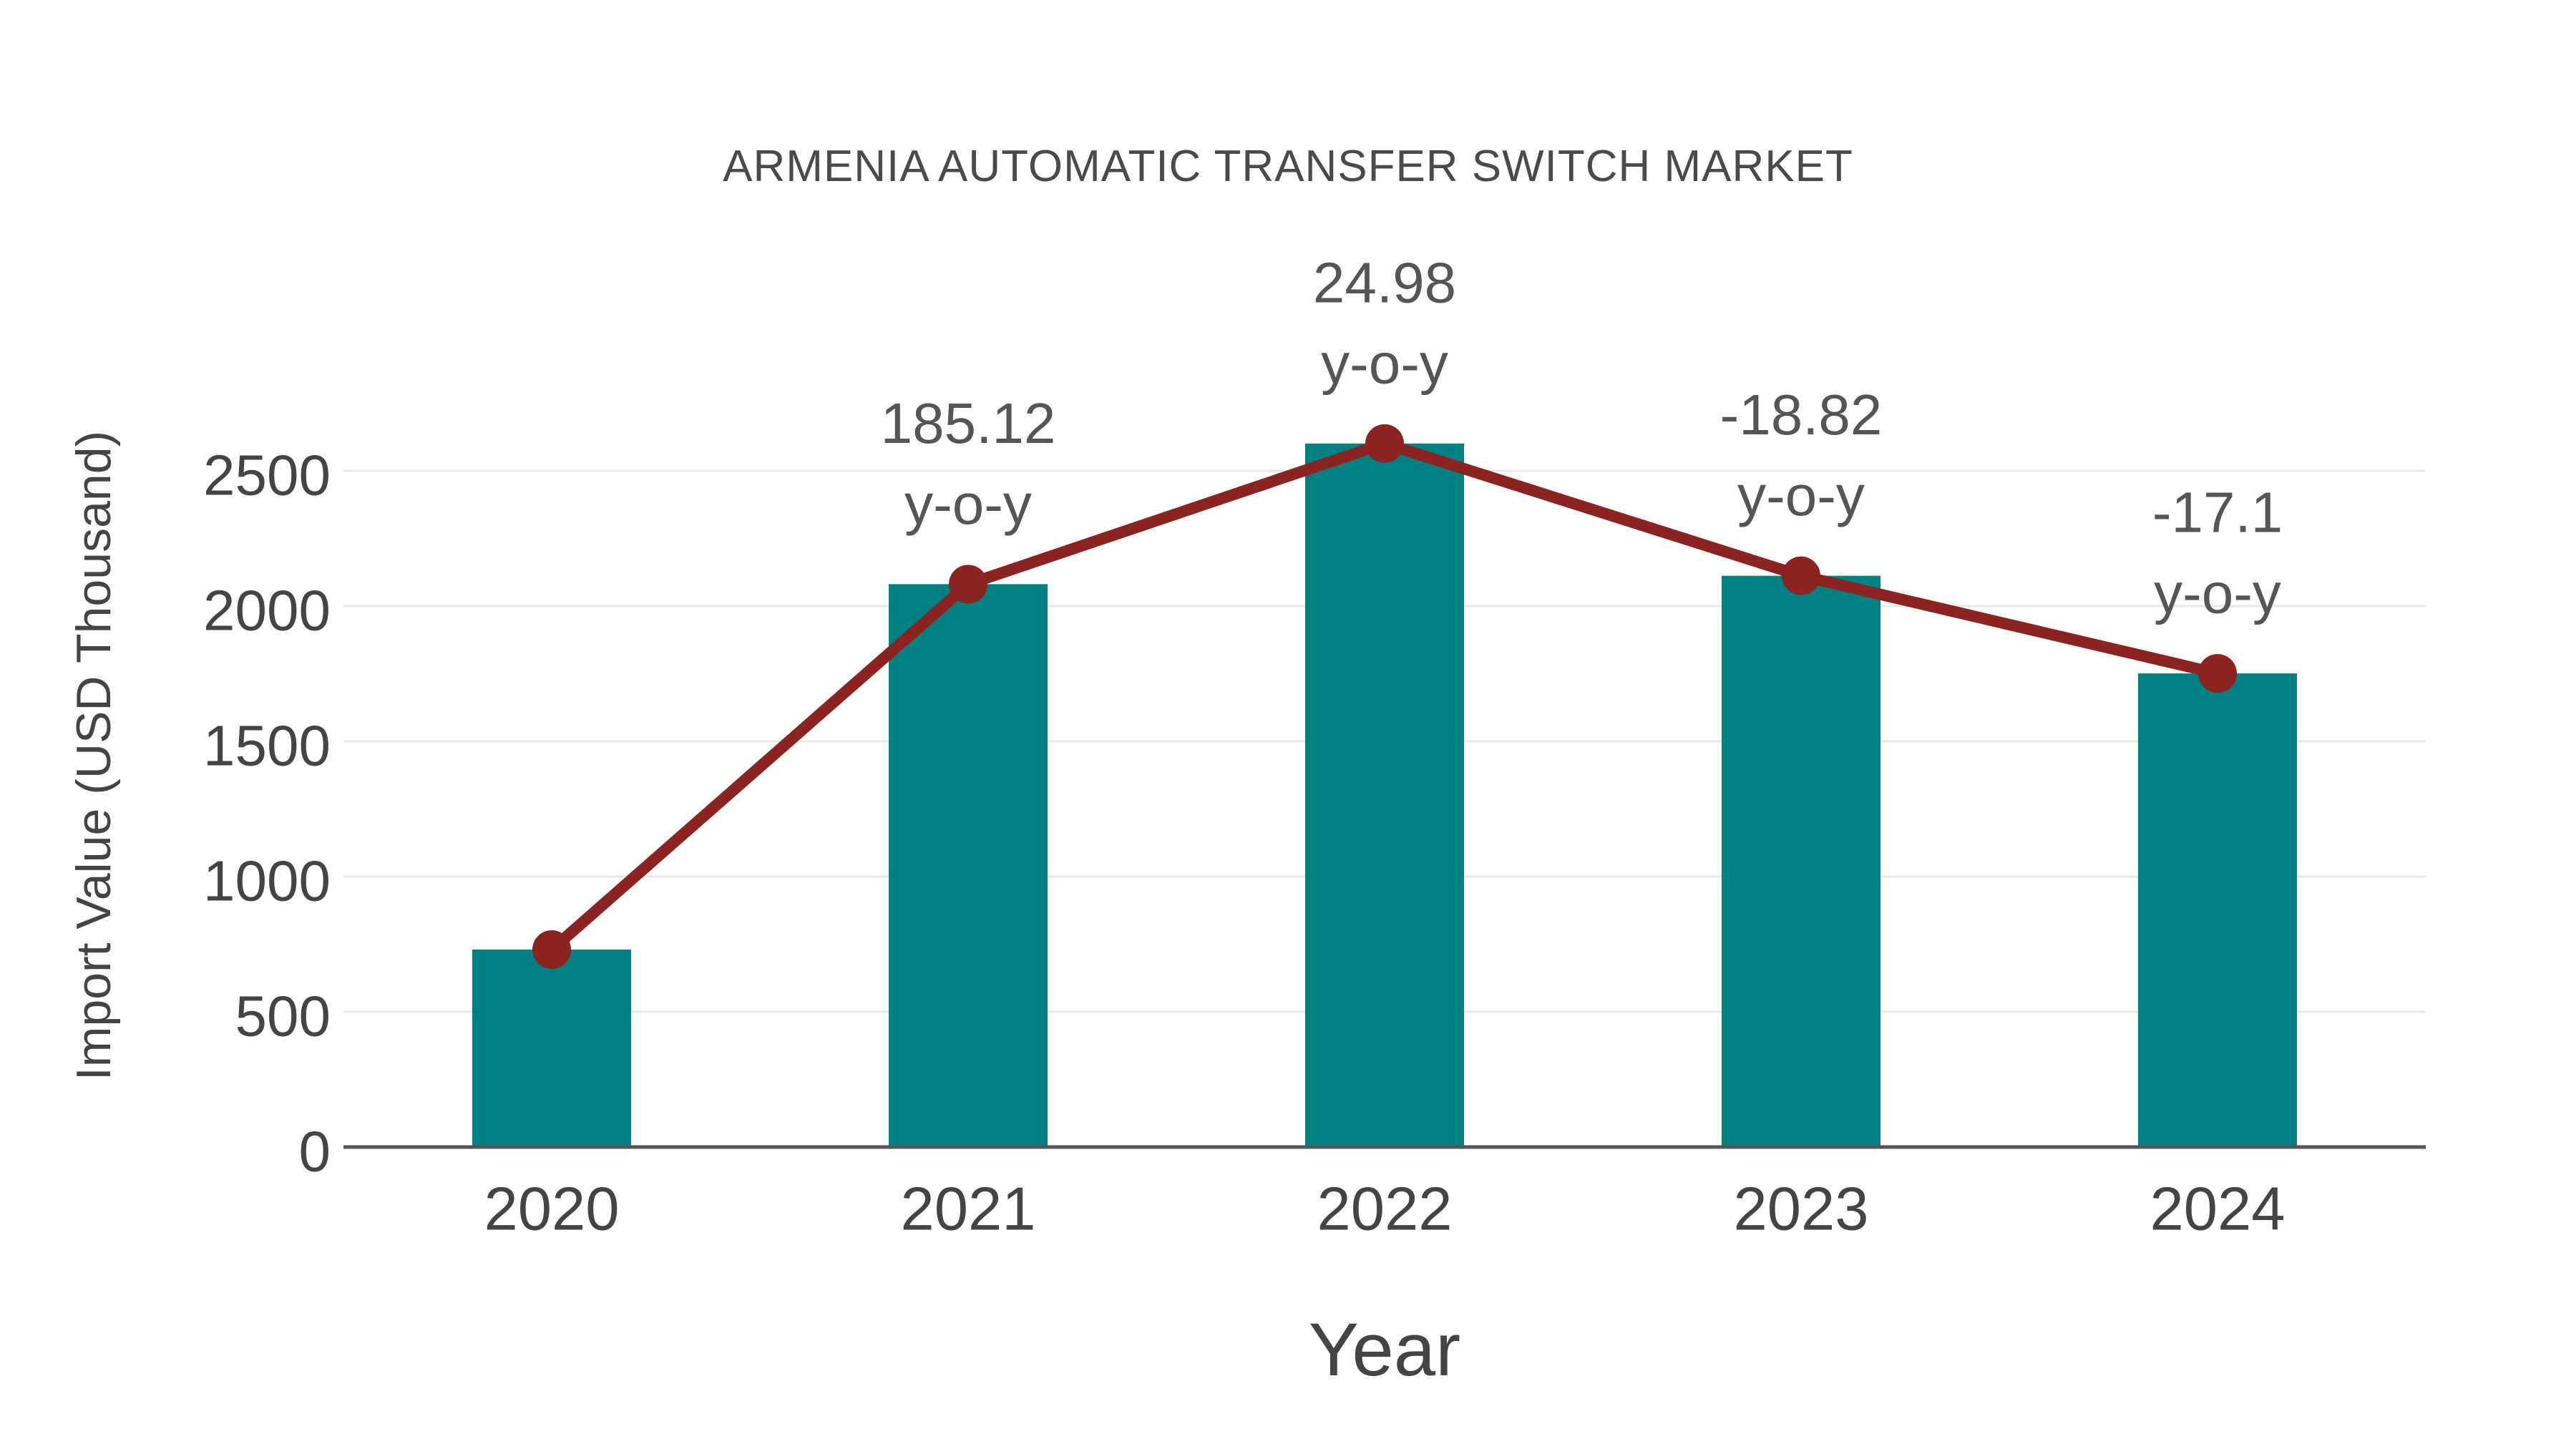 The width and height of the screenshot is (2576, 1449). I want to click on x-tick-label-2021: 2021, so click(967, 1210).